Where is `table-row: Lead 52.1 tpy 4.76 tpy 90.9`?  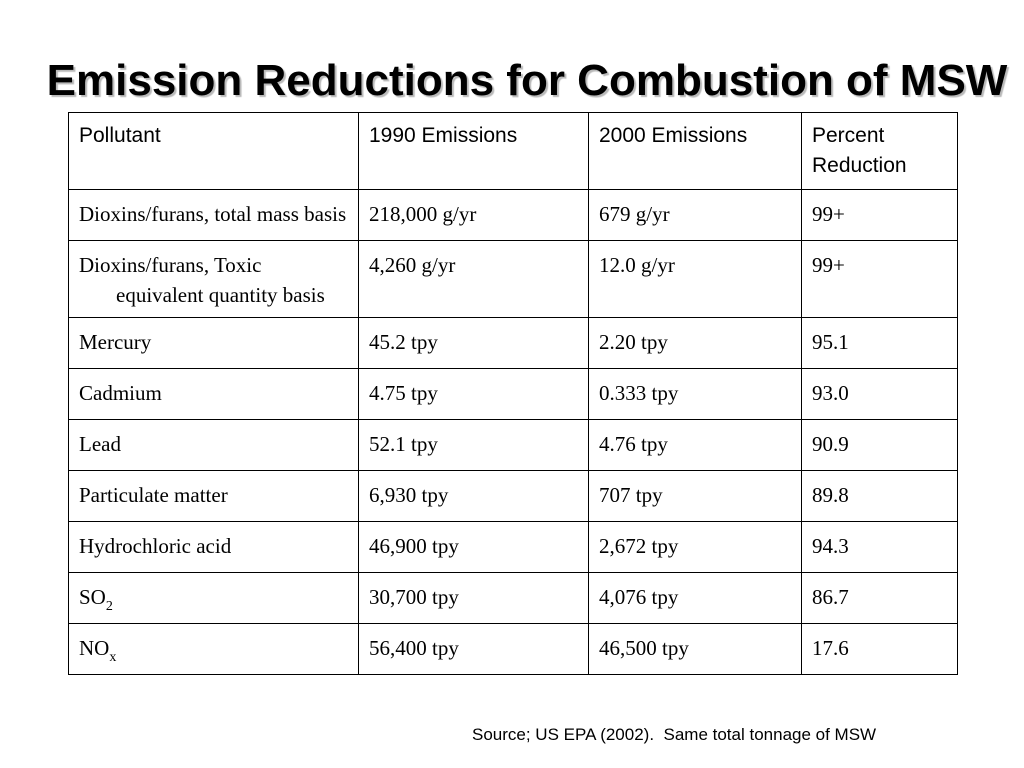
table-row: Lead 52.1 tpy 4.76 tpy 90.9 is located at coordinates (513, 445).